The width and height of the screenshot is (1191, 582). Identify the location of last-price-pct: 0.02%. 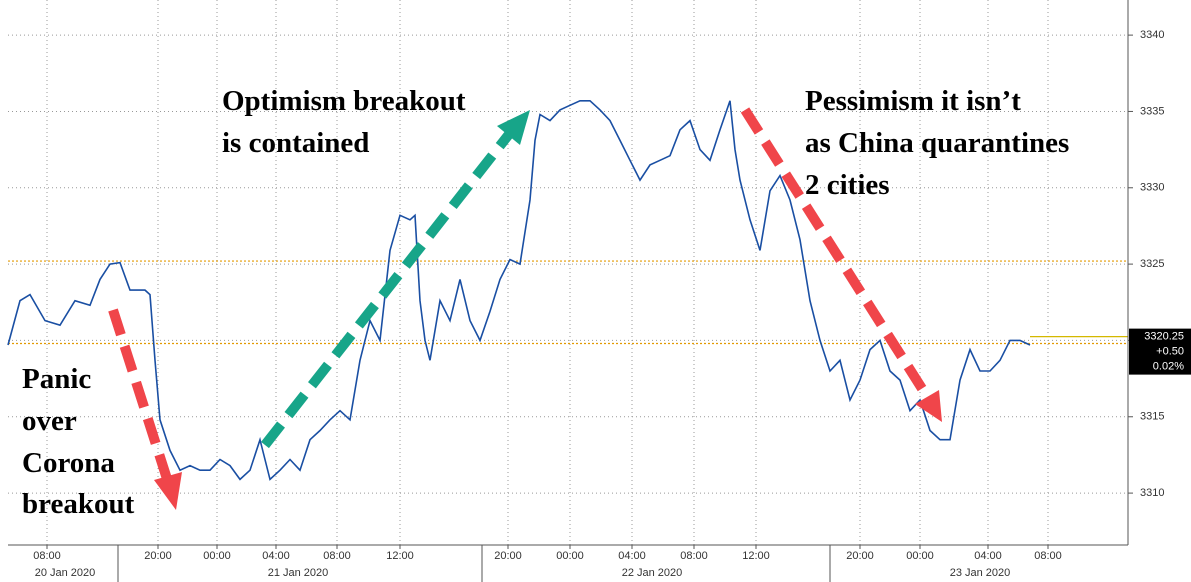
(1168, 367).